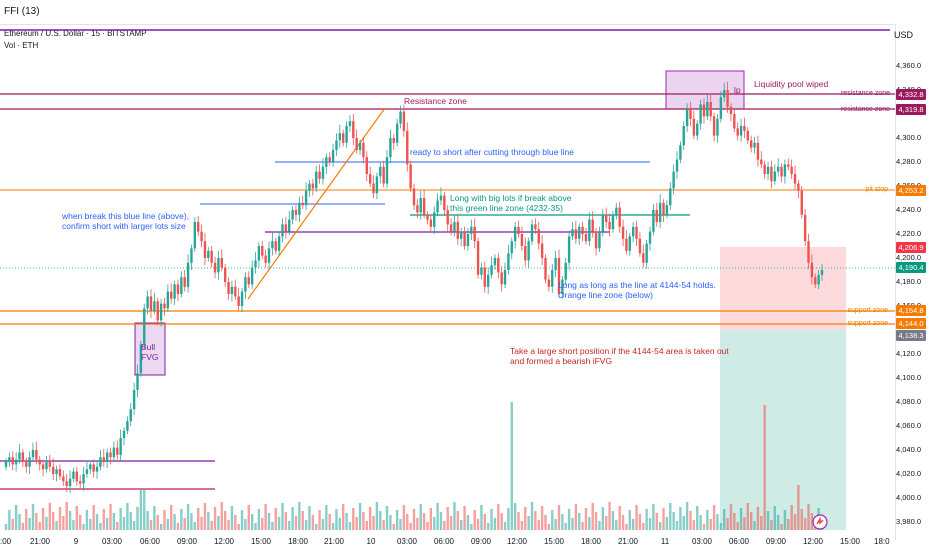 The width and height of the screenshot is (932, 550). Describe the element at coordinates (820, 522) in the screenshot. I see `replay-icon` at that location.